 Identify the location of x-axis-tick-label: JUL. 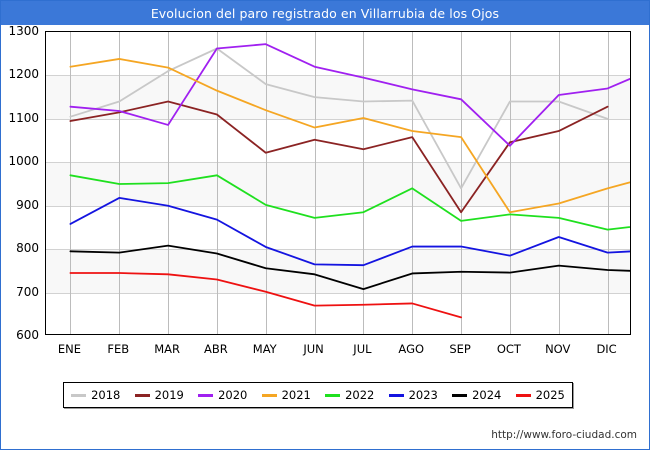
(362, 349).